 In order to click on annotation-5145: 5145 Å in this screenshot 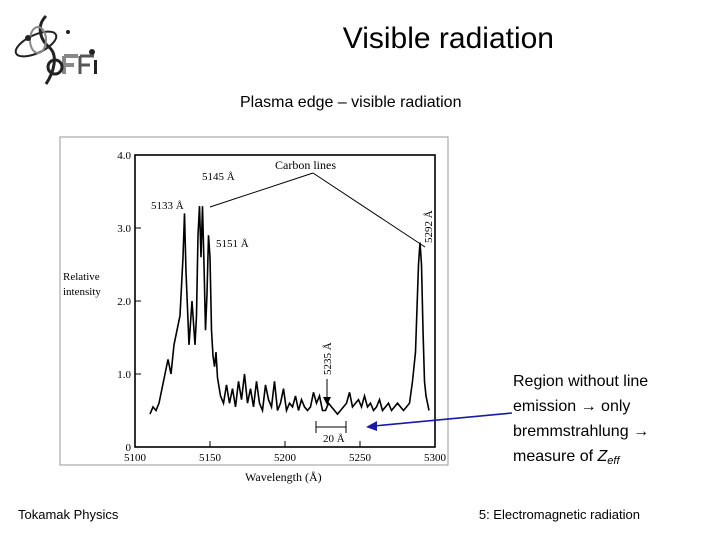, I will do `click(218, 177)`.